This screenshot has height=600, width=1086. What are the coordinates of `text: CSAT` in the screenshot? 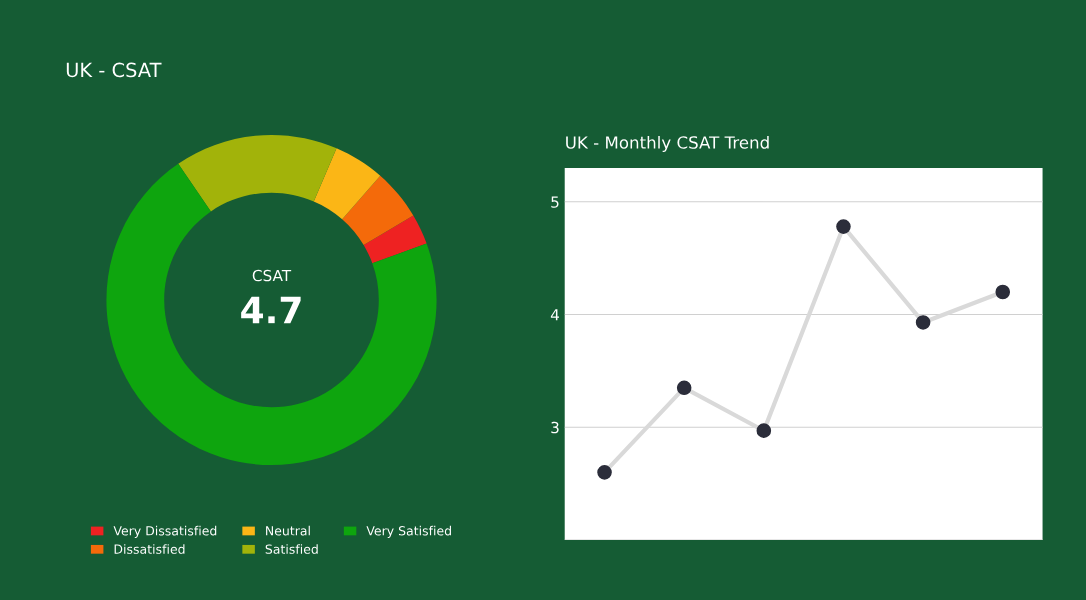 It's located at (272, 275).